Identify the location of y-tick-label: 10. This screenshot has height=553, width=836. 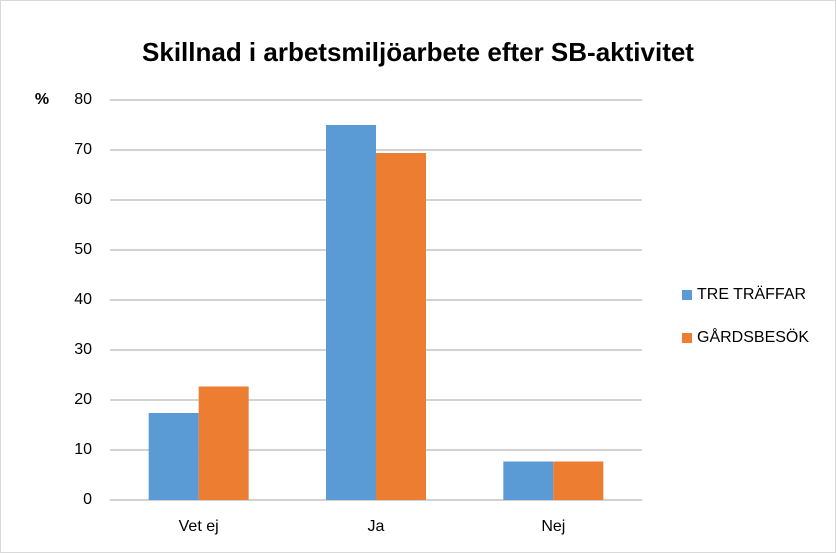
(83, 449).